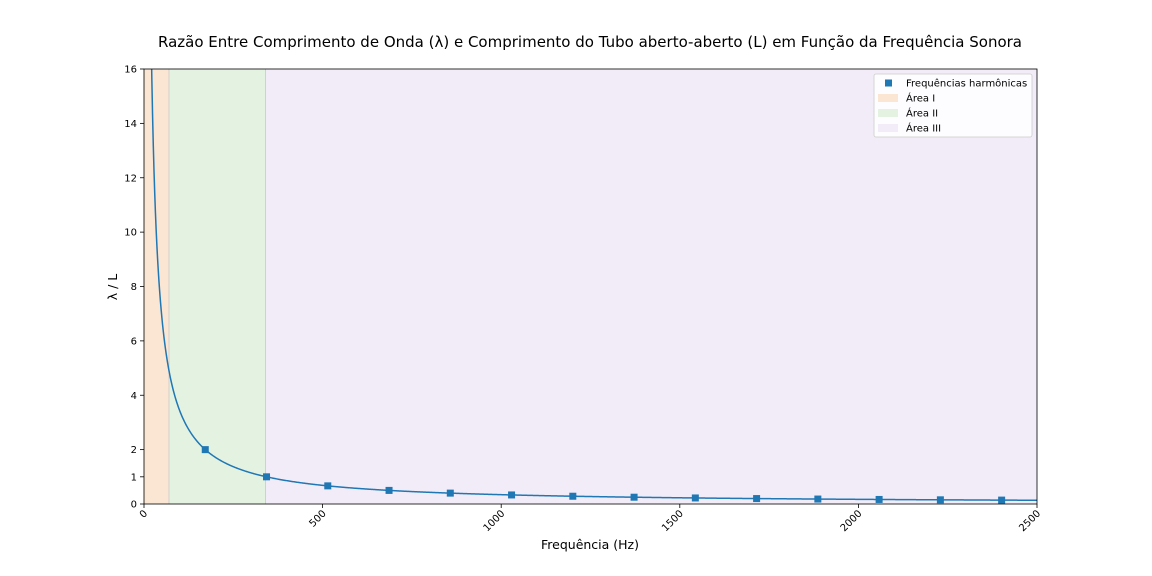  I want to click on y-tick-label: 4, so click(134, 396).